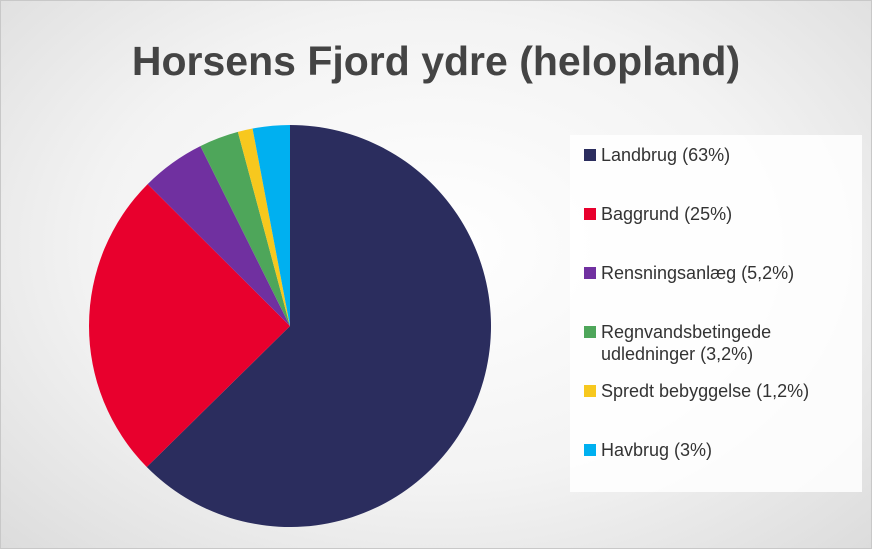 Image resolution: width=872 pixels, height=549 pixels. I want to click on legend-label: Landbrug (63%), so click(666, 155).